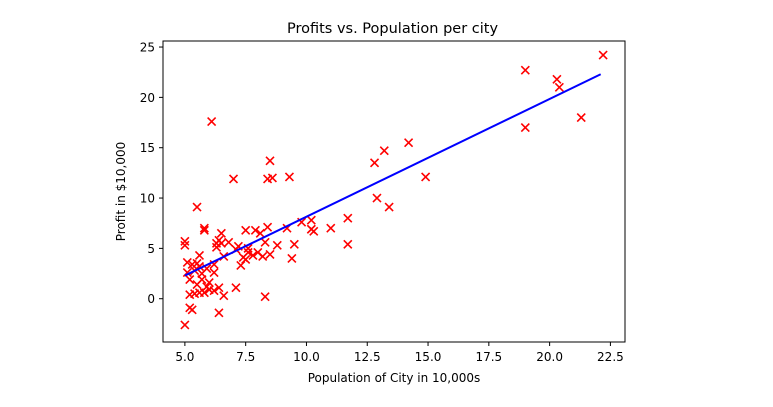  Describe the element at coordinates (428, 357) in the screenshot. I see `x-tick-label: 15.0` at that location.